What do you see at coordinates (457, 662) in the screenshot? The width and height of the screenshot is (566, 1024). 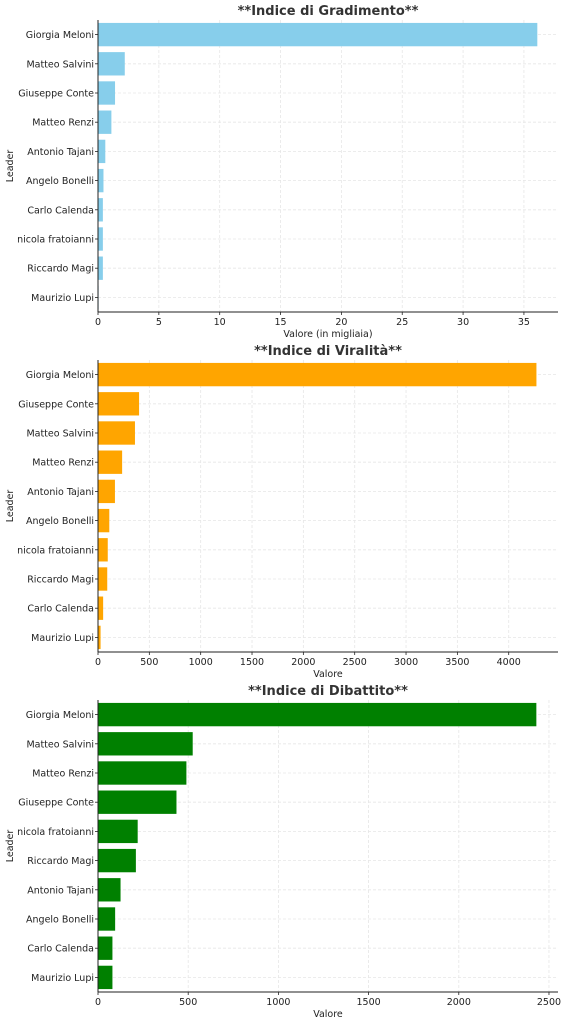 I see `x-tick-label: 3500` at bounding box center [457, 662].